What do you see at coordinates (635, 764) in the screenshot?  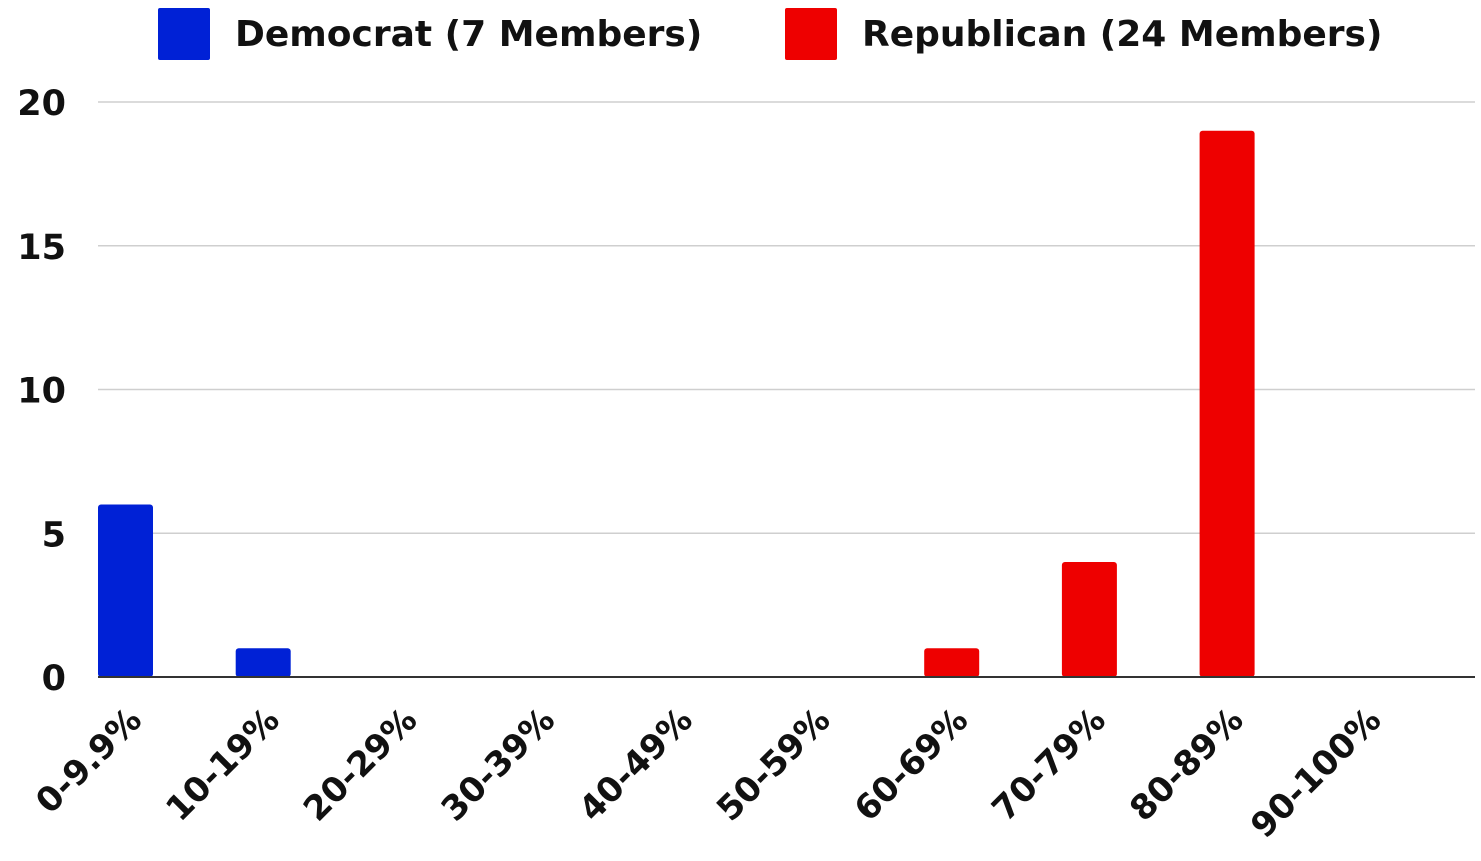 I see `x-tick-label: 40-49%` at bounding box center [635, 764].